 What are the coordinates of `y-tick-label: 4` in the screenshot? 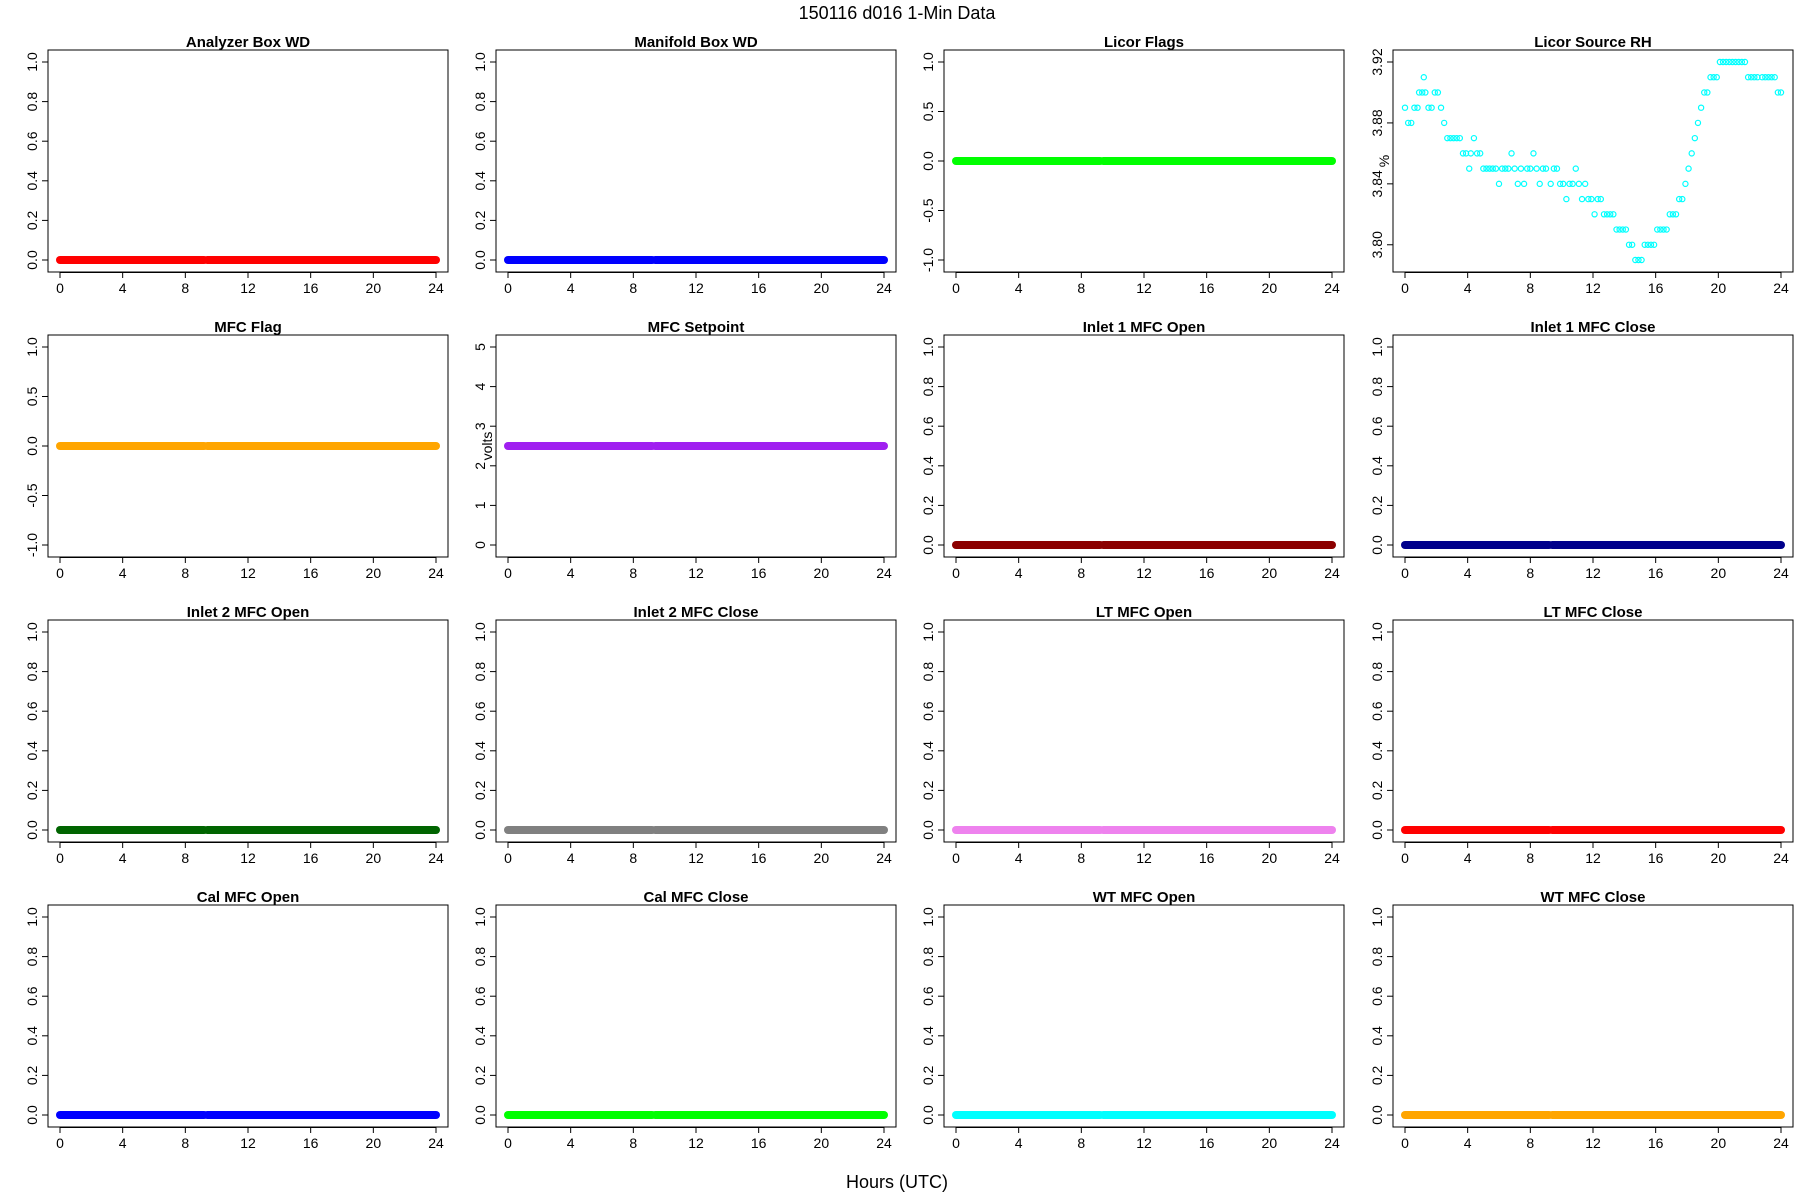 It's located at (480, 386).